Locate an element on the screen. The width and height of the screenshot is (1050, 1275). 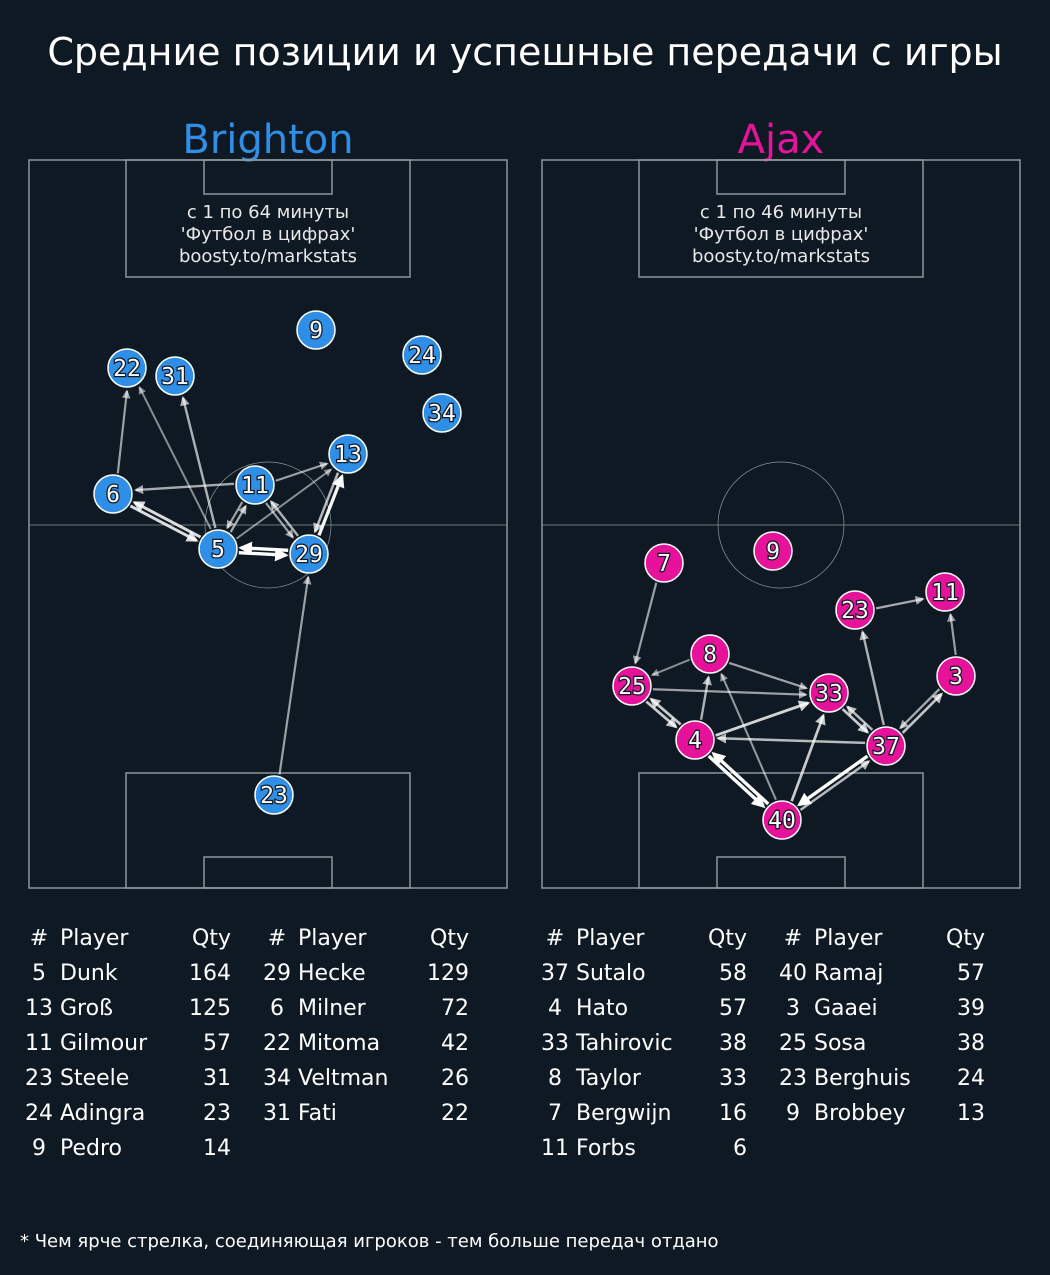
player-marker-5: 5 is located at coordinates (218, 549).